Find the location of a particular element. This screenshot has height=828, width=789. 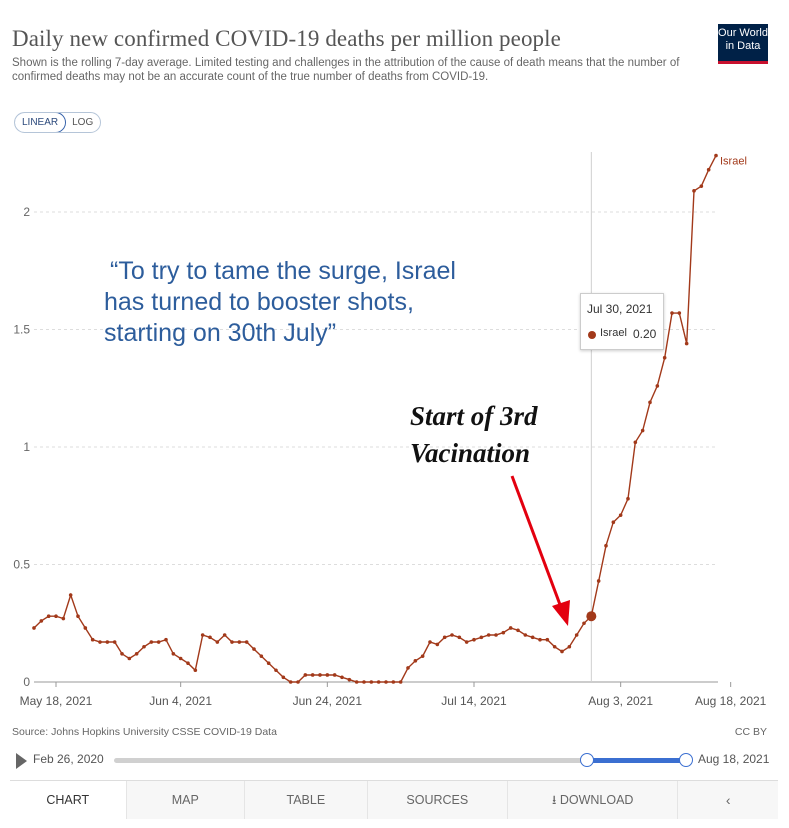

tab-map: MAP is located at coordinates (186, 800).